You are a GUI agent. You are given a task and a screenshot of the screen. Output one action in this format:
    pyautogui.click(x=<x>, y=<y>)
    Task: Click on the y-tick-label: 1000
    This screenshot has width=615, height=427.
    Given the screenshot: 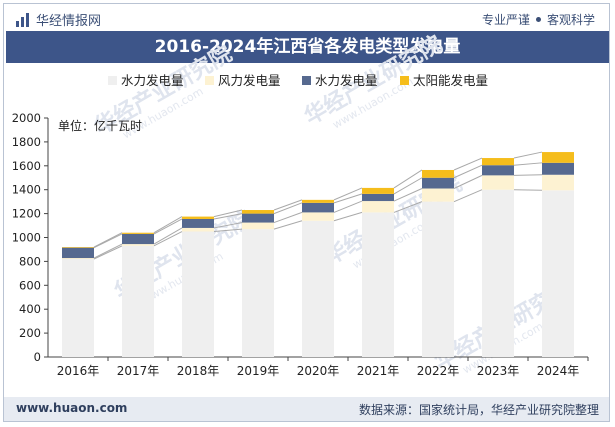 What is the action you would take?
    pyautogui.click(x=26, y=238)
    